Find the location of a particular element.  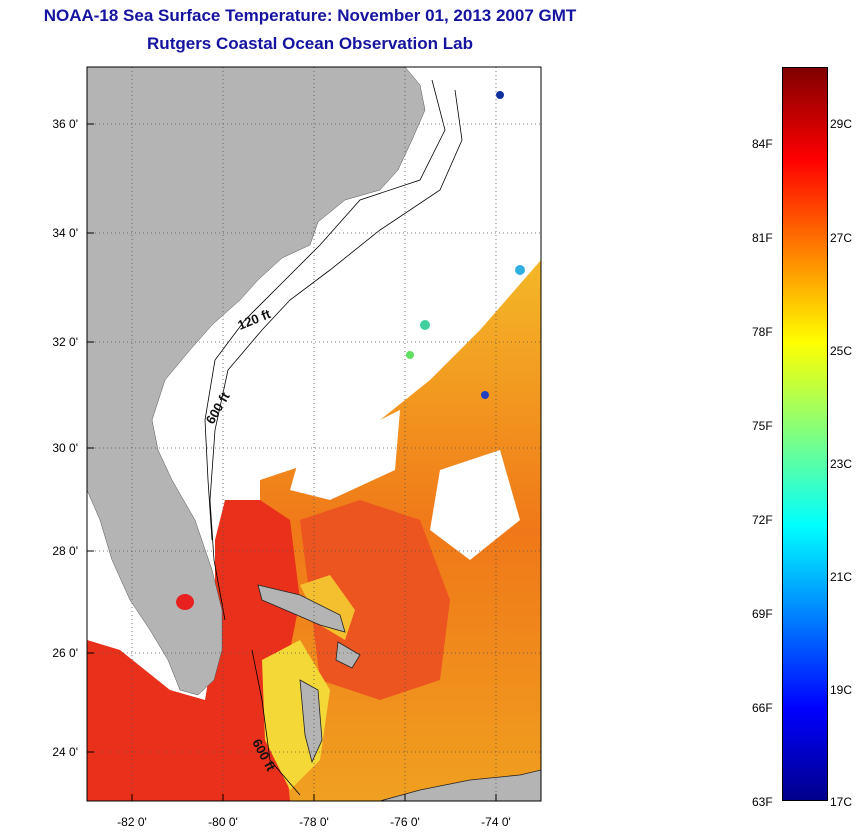

colorbar-f-label: 84F is located at coordinates (762, 144).